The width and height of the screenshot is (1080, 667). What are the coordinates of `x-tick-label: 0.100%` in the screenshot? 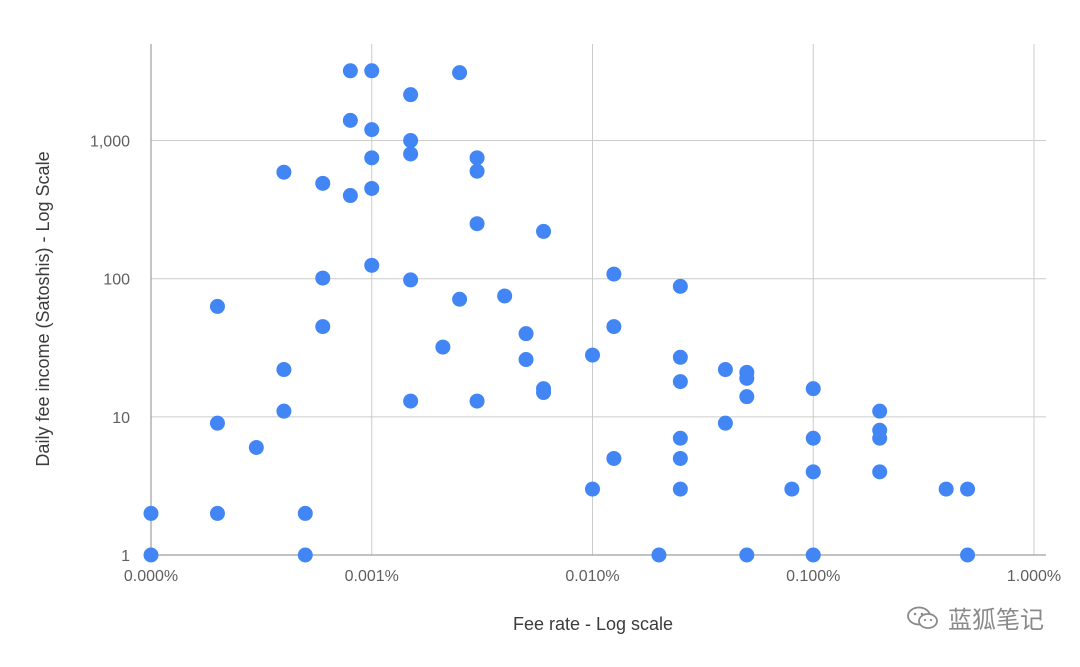 It's located at (813, 576).